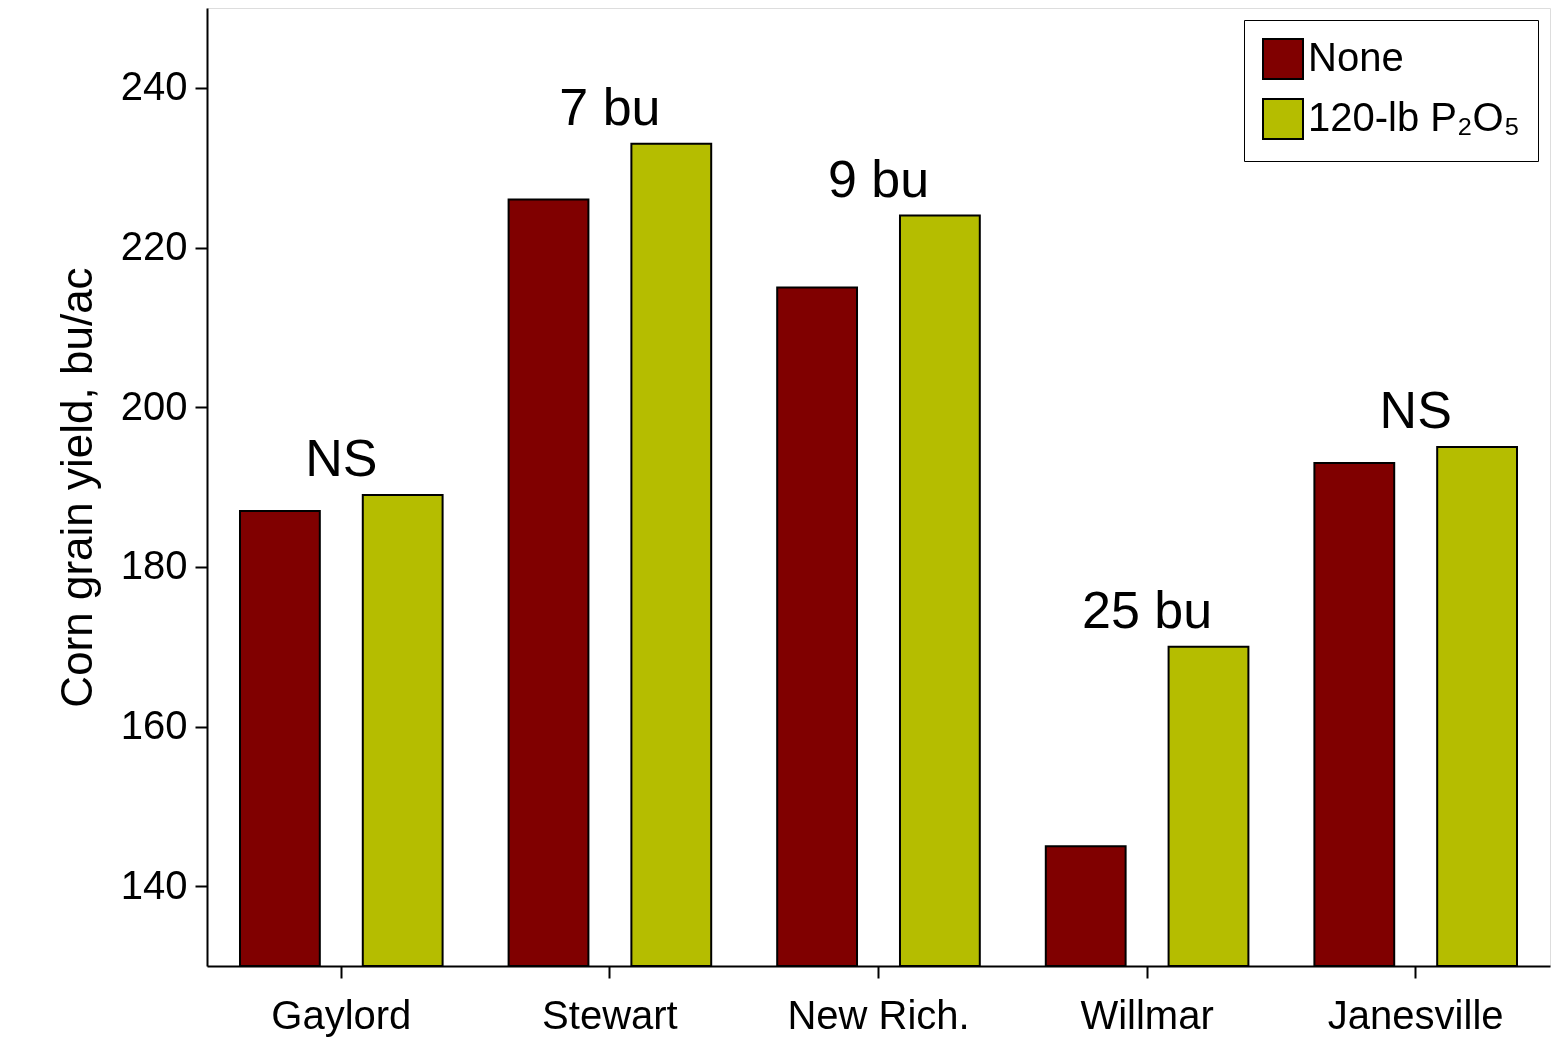  Describe the element at coordinates (1415, 1014) in the screenshot. I see `x-tick-label: Janesville` at that location.